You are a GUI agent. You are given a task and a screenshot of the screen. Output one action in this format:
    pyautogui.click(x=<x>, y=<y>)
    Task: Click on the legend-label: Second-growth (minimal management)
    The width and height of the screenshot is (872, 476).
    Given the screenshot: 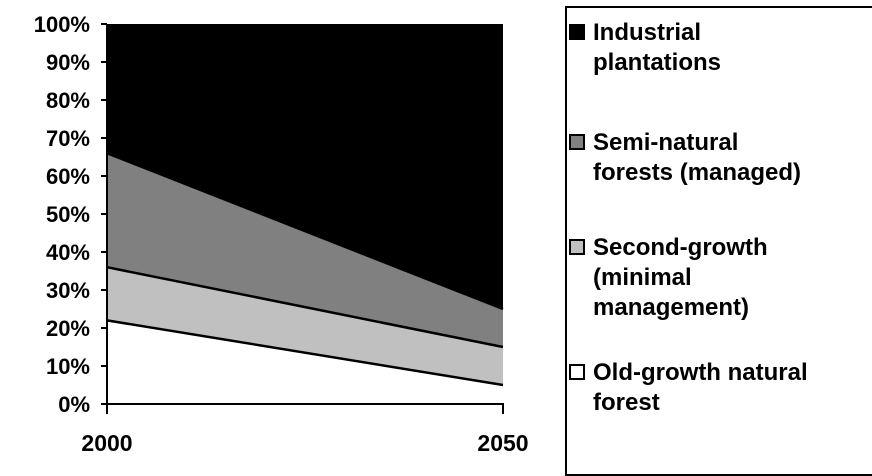 What is the action you would take?
    pyautogui.click(x=680, y=277)
    